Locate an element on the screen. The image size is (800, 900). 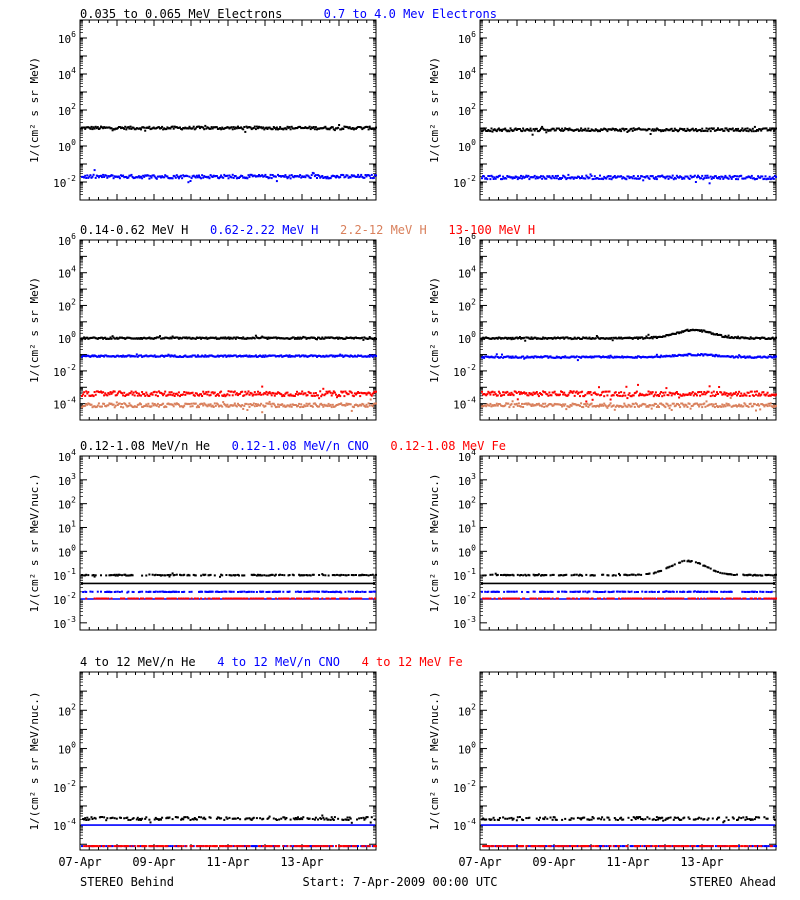
y-tick-label: 10² is located at coordinates (467, 305).